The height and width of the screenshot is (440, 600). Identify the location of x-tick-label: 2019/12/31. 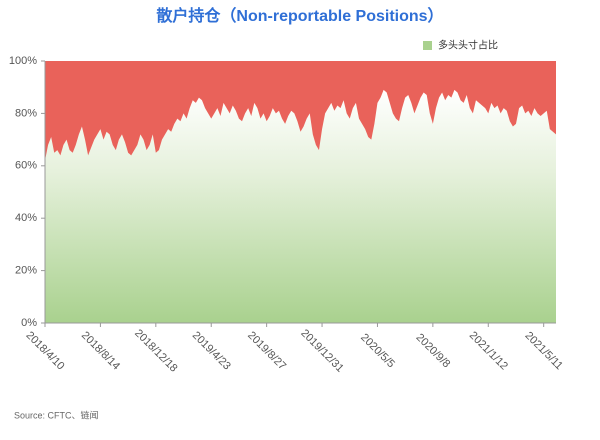
(321, 350).